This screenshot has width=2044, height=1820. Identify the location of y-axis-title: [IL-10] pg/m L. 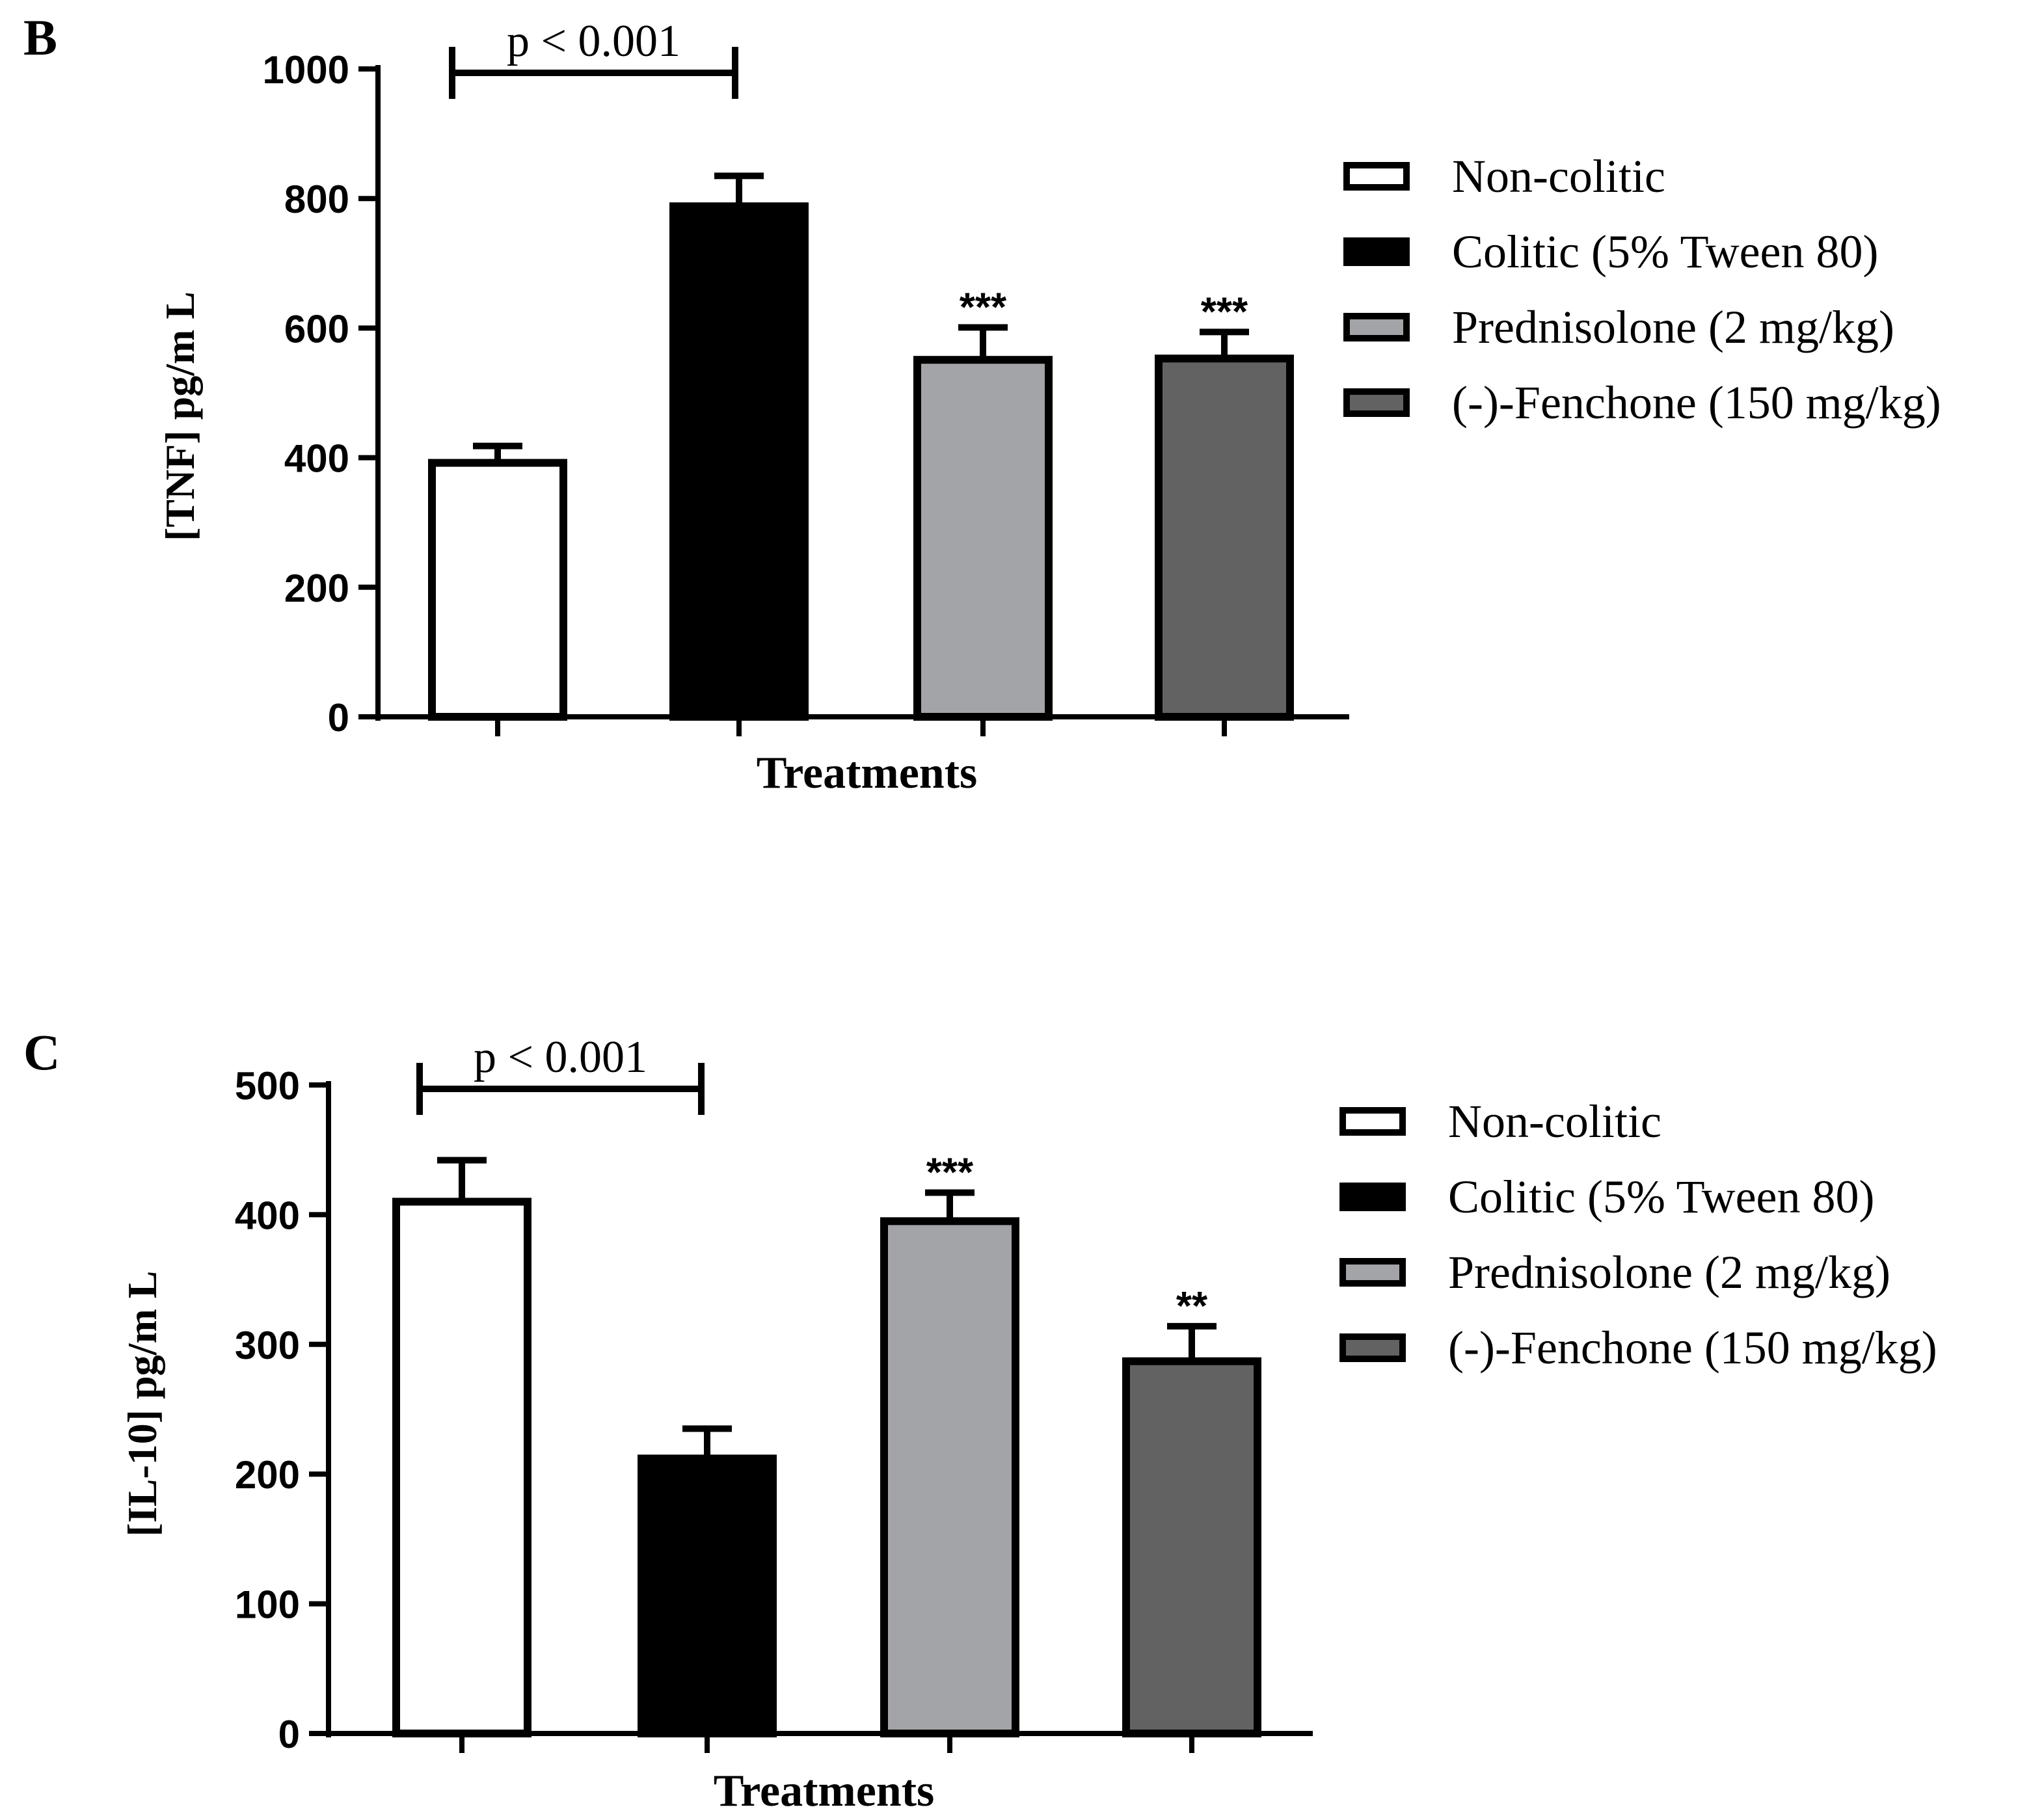
(142, 1404).